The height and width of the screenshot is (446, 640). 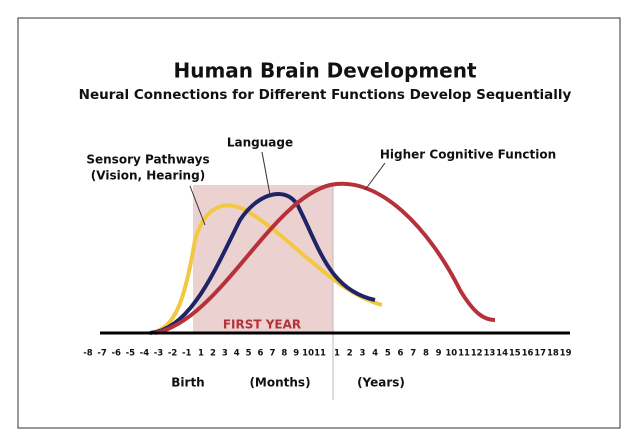 I want to click on language-curve, so click(x=262, y=263).